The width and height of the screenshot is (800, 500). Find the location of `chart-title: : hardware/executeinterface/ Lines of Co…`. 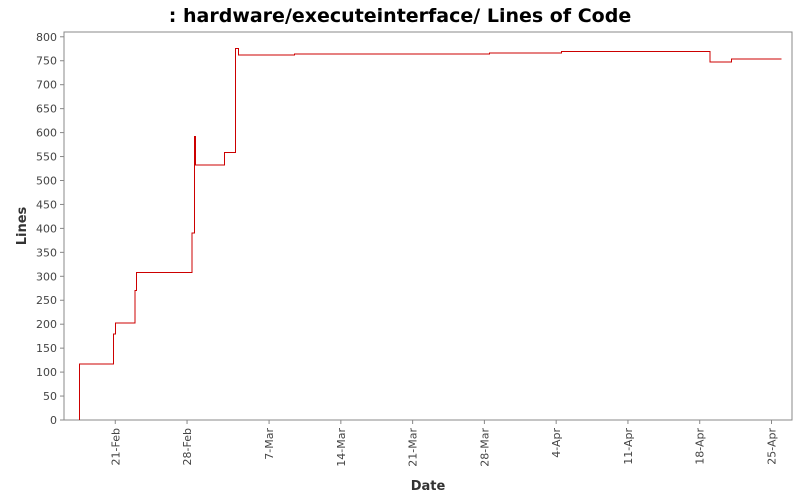

chart-title: : hardware/executeinterface/ Lines of Co… is located at coordinates (400, 16).